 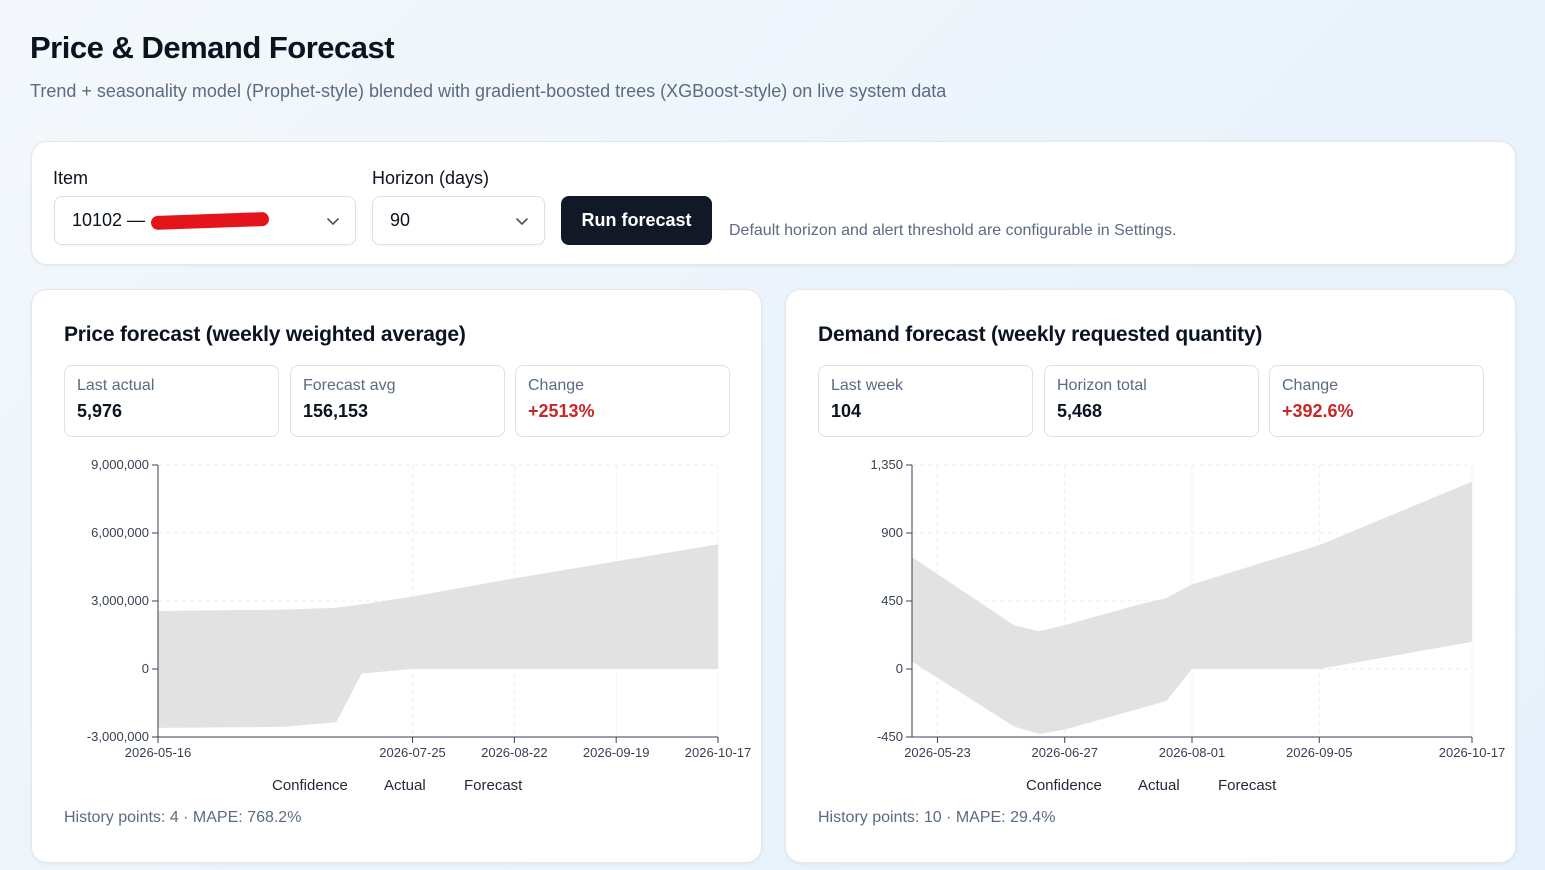 What do you see at coordinates (397, 401) in the screenshot?
I see `price-stat-forecast-avg: Forecast avg 156,153` at bounding box center [397, 401].